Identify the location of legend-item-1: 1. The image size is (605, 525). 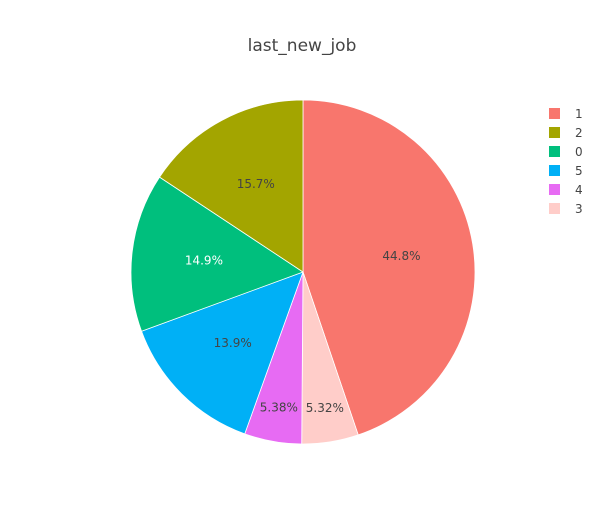
(566, 114).